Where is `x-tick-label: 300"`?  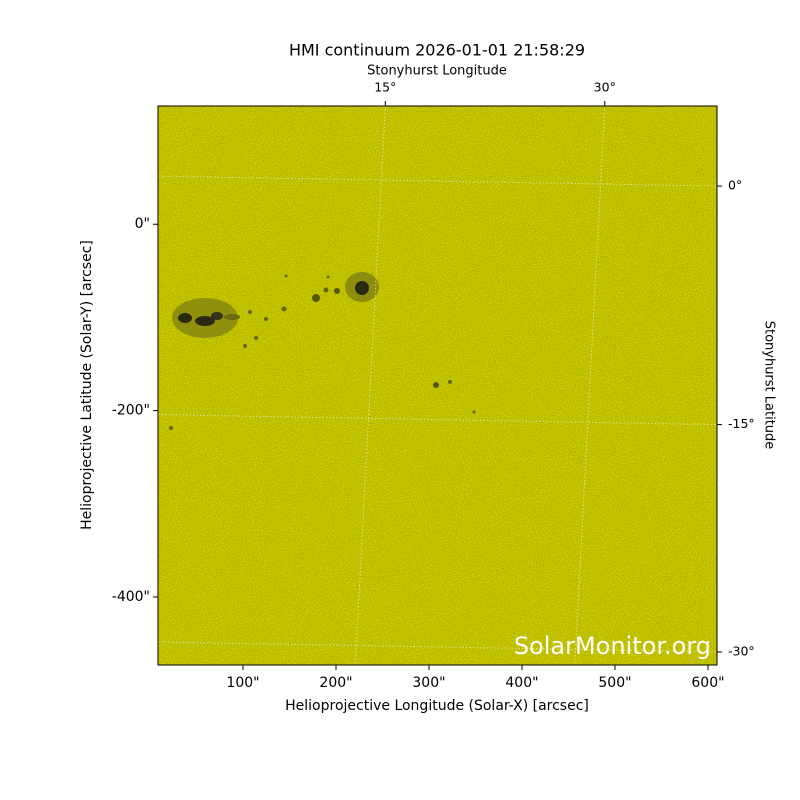
x-tick-label: 300" is located at coordinates (428, 683).